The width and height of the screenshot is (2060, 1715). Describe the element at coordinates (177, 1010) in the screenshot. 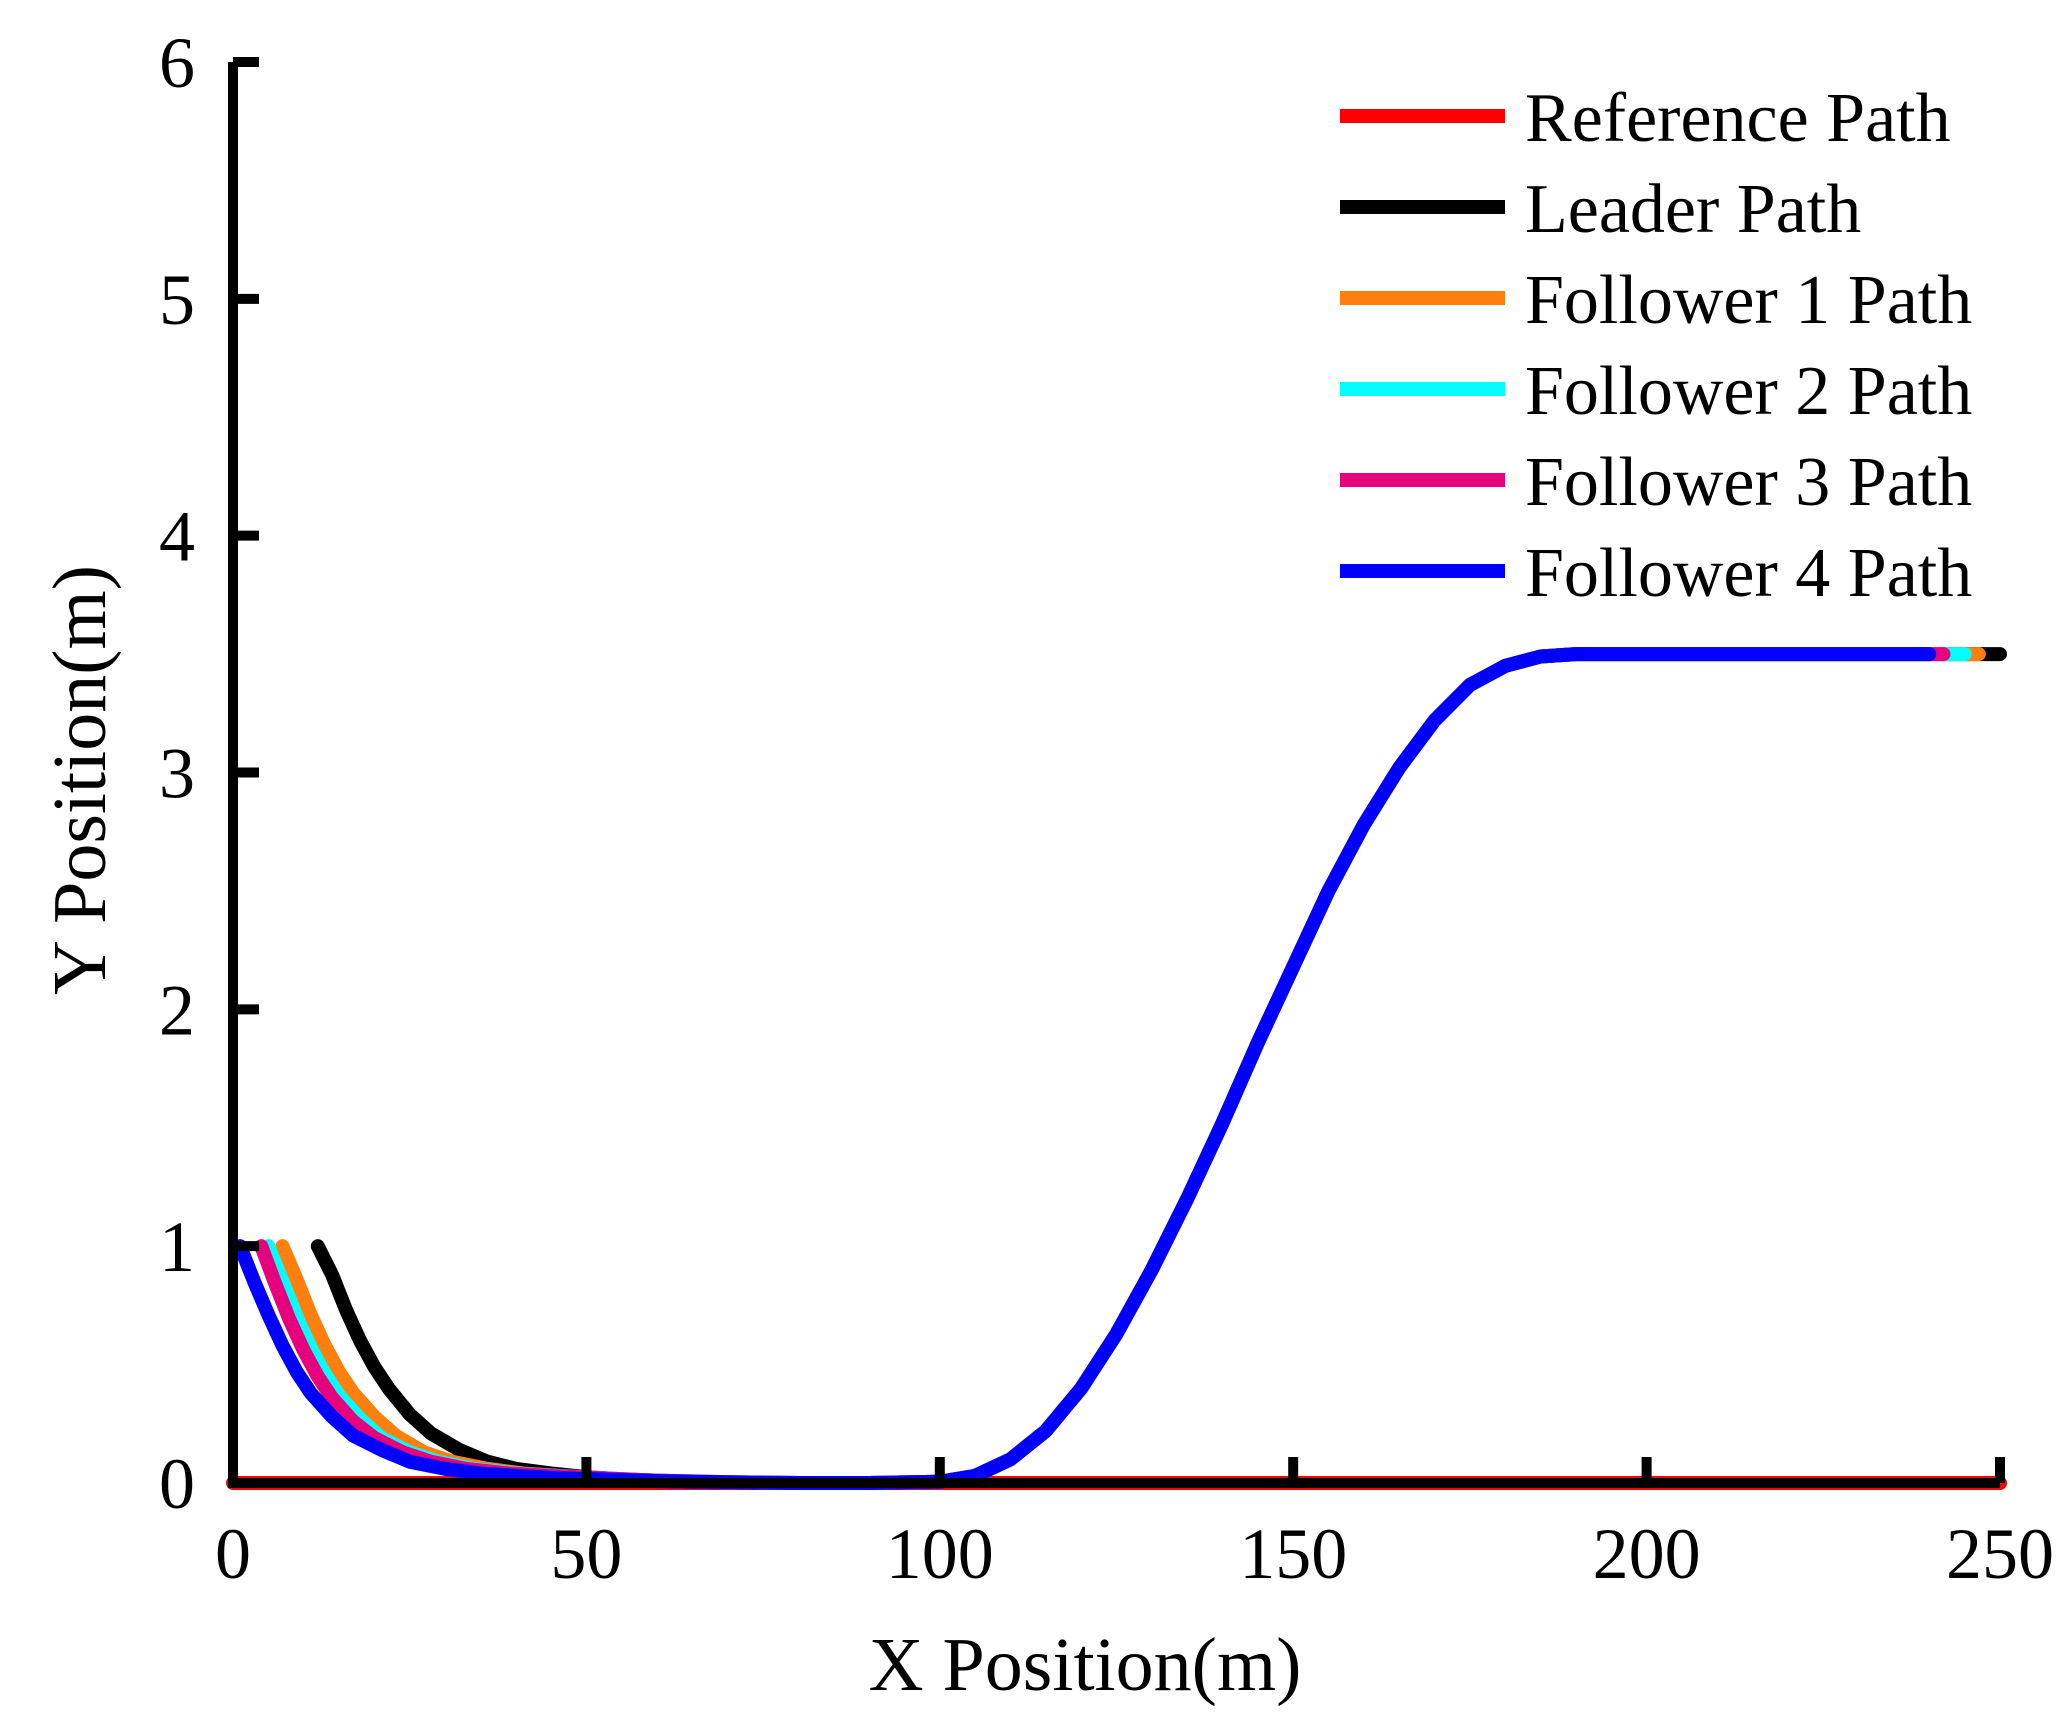

I see `y-tick-label-2: 2` at that location.